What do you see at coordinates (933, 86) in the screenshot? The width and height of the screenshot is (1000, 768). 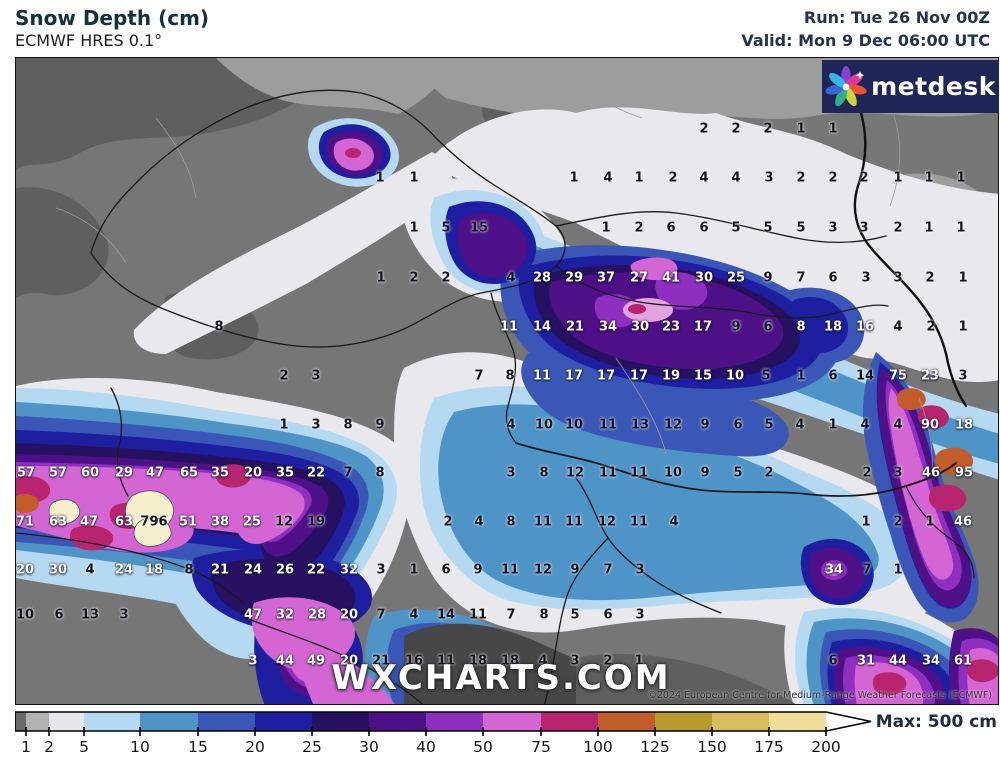 I see `metdesk-logo-text: metdesk` at bounding box center [933, 86].